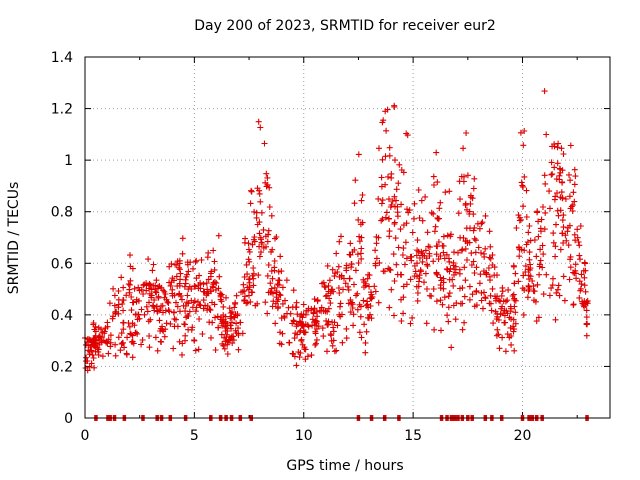  I want to click on x-axis-label: GPS time / hours, so click(344, 466).